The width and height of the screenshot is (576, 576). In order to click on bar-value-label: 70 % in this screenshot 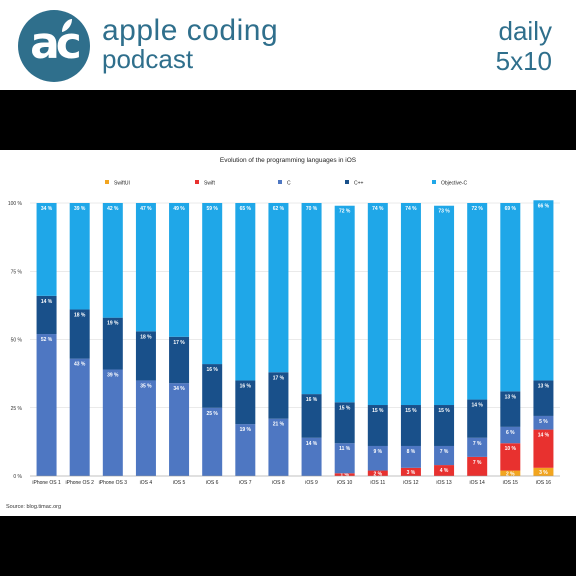, I will do `click(312, 209)`.